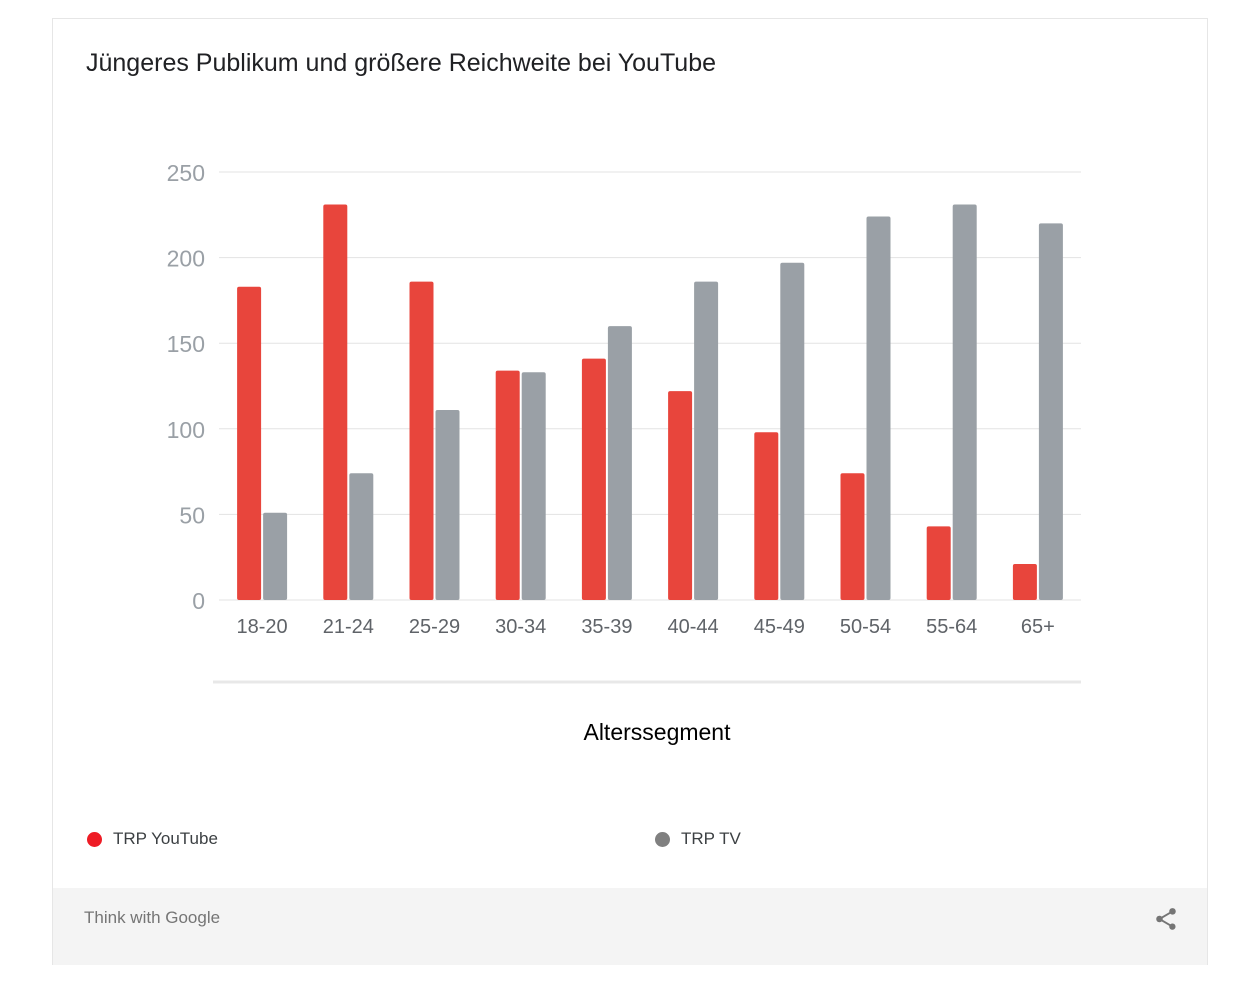 This screenshot has width=1254, height=1005. I want to click on x-axis-title: Alterssegment, so click(657, 732).